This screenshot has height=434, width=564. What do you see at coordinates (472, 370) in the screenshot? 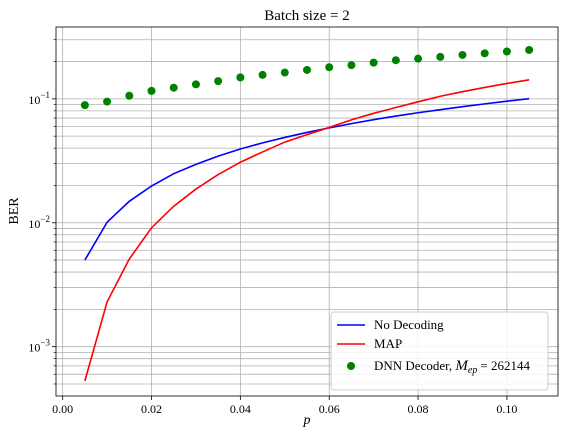
I see `legend-dnn-subscript: ep` at bounding box center [472, 370].